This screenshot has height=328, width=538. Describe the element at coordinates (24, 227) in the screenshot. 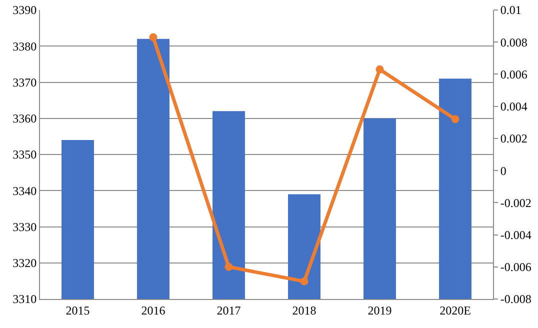

I see `y-tick-label: 3330` at that location.